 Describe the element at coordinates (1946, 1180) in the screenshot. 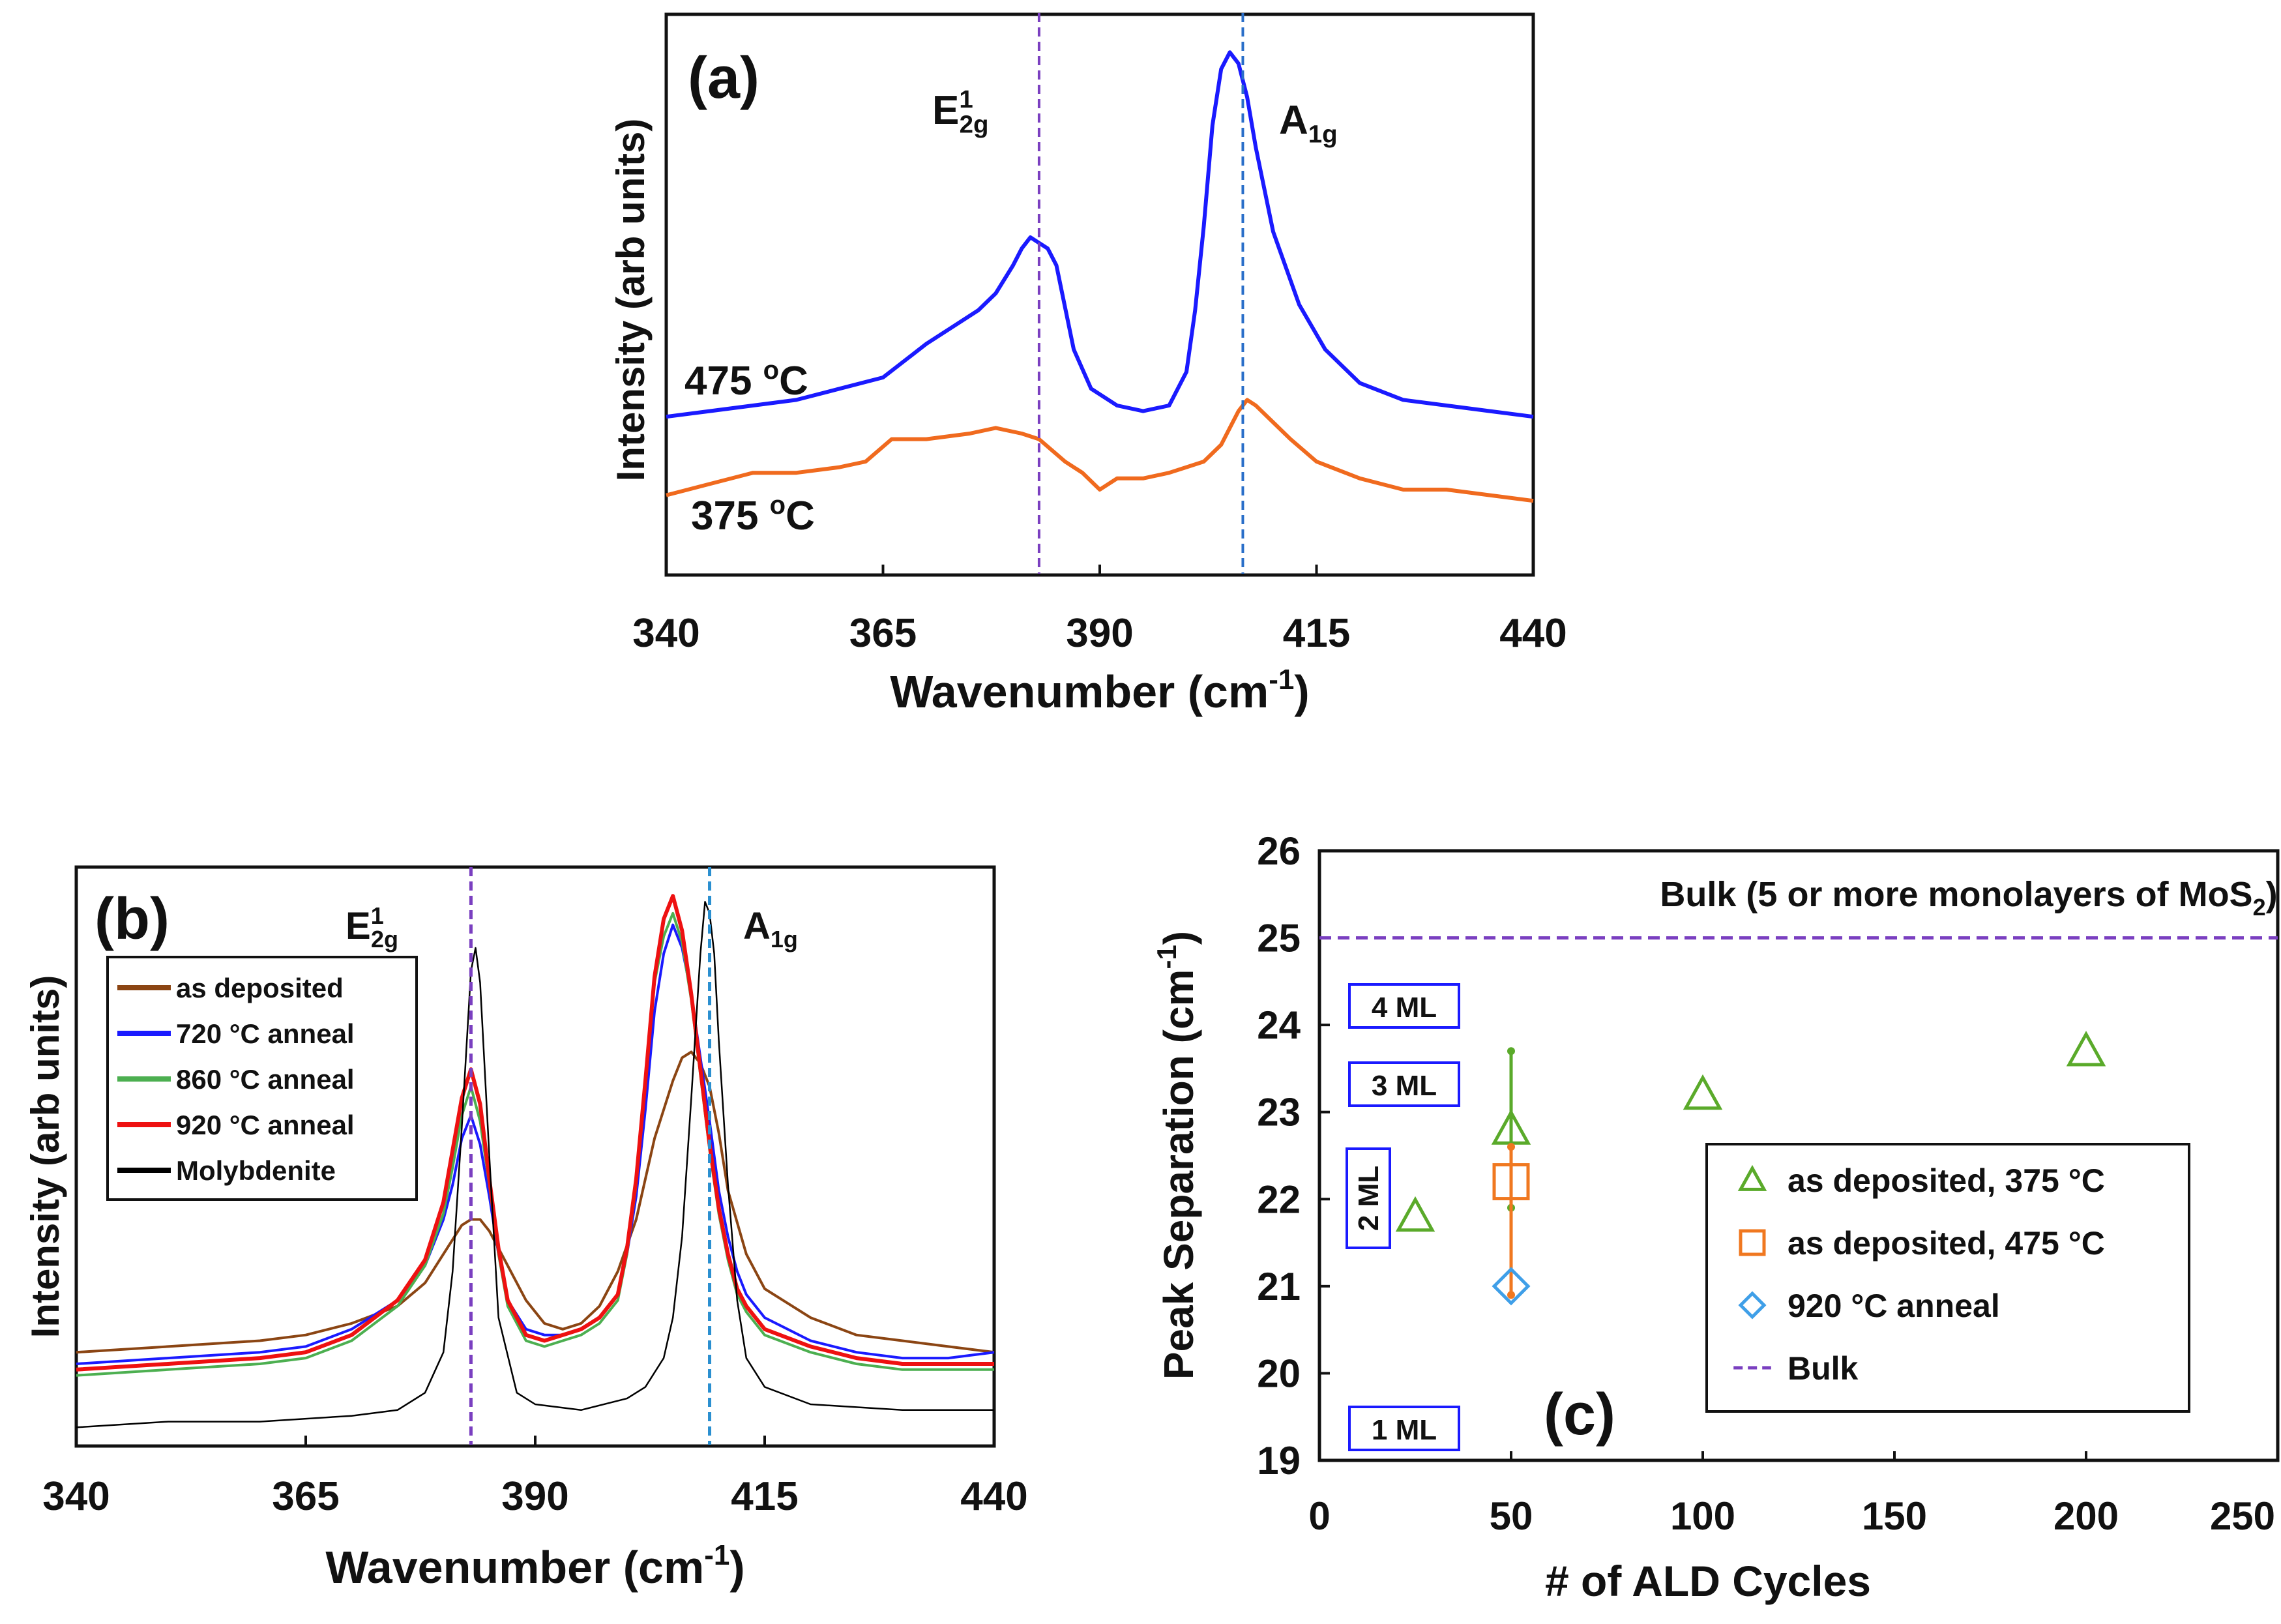

I see `legend-label: as deposited, 375 °C` at that location.